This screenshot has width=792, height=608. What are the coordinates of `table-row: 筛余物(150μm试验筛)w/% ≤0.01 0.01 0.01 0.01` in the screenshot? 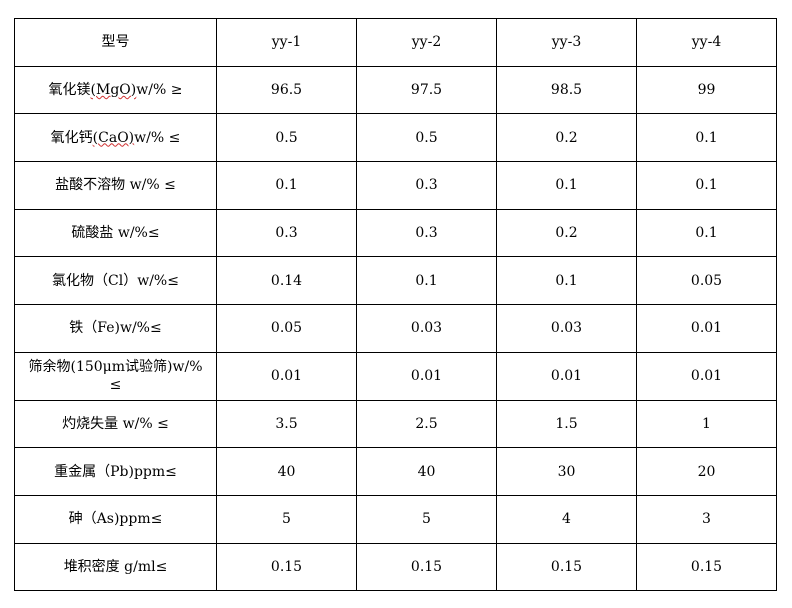 It's located at (395, 376).